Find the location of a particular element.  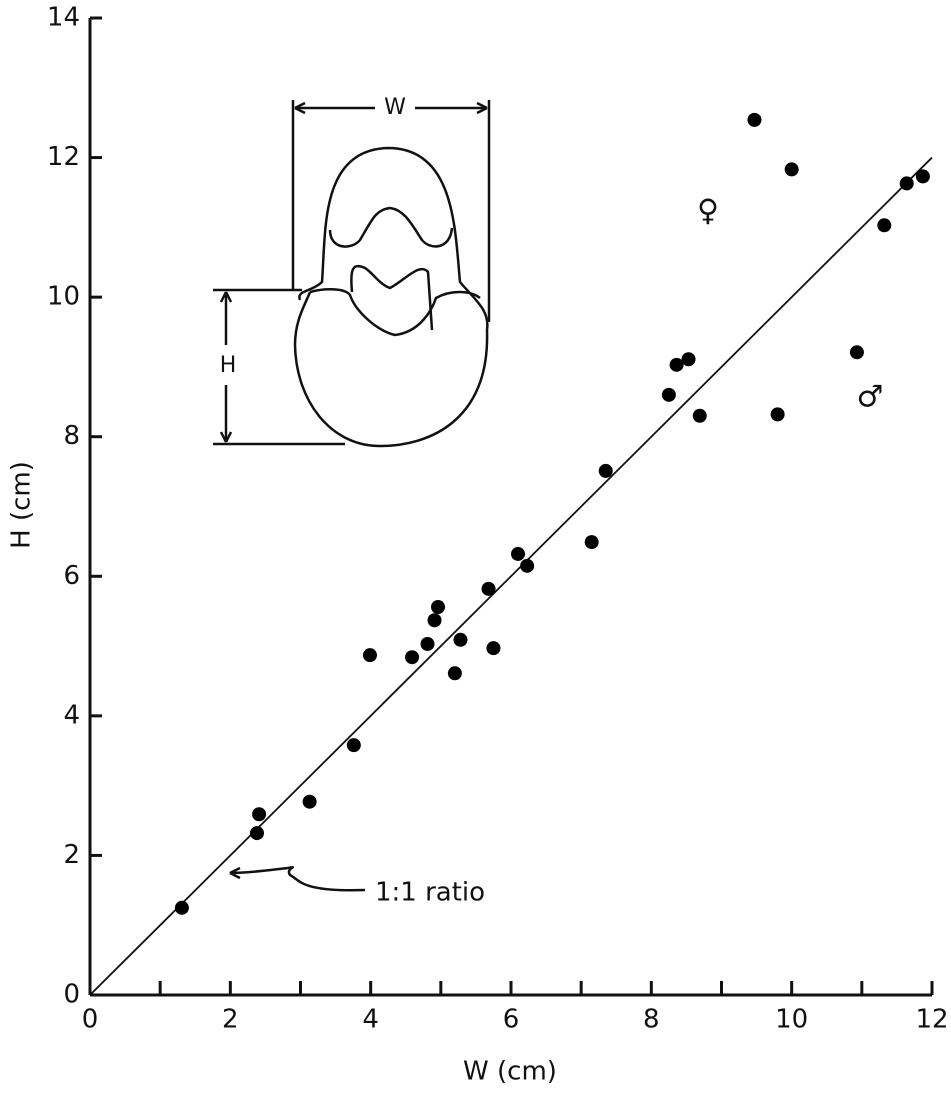

x-tick-label: 4 is located at coordinates (370, 1020).